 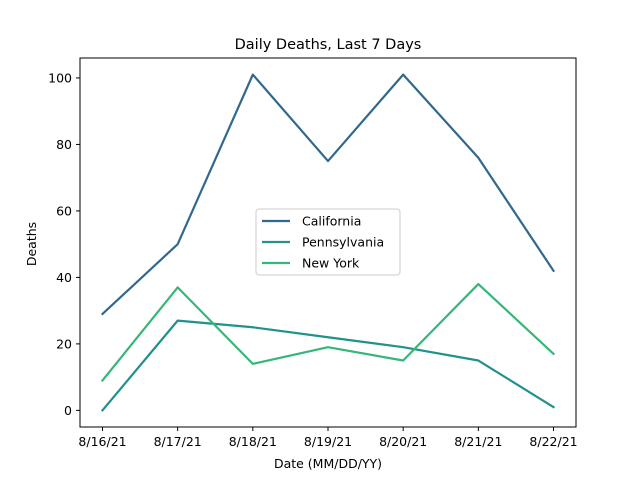 What do you see at coordinates (478, 441) in the screenshot?
I see `x-tick-label: 8/21/21` at bounding box center [478, 441].